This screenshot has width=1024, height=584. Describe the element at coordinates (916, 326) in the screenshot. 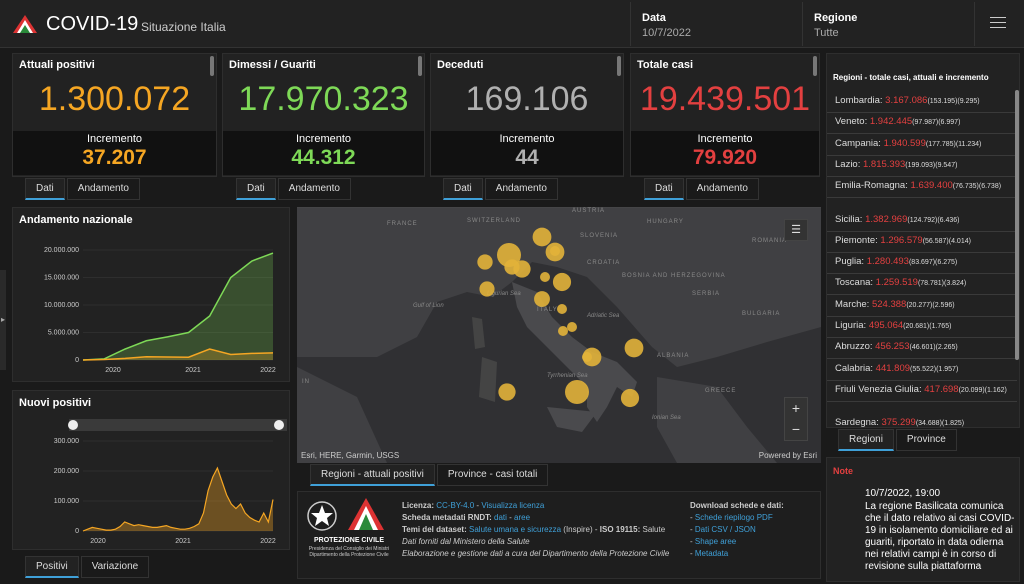

I see `region-attuali: (20.681)` at that location.